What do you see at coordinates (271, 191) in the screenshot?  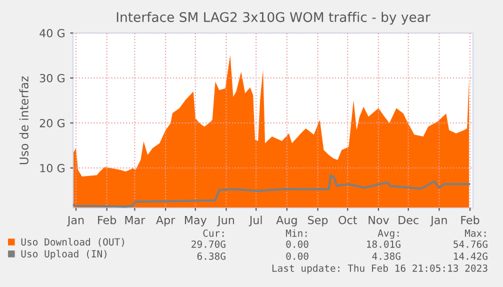 I see `line-series` at bounding box center [271, 191].